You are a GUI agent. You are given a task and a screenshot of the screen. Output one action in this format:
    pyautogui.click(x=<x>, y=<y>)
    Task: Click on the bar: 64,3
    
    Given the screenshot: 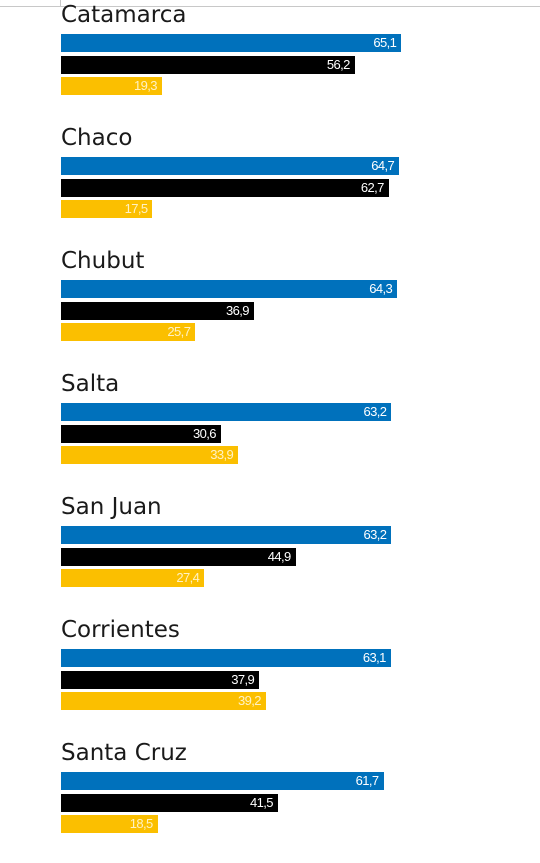 What is the action you would take?
    pyautogui.click(x=229, y=289)
    